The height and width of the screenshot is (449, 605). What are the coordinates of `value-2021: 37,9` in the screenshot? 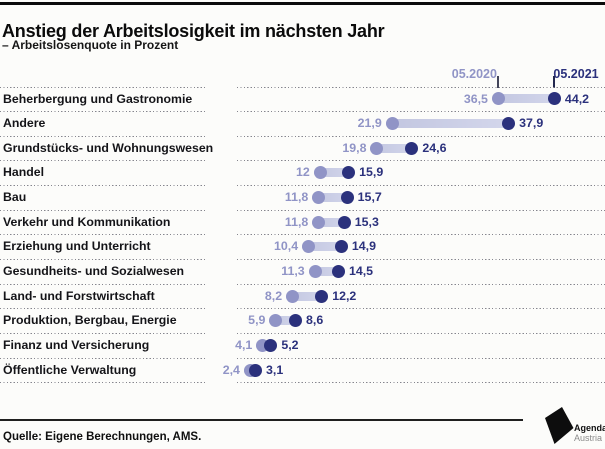 It's located at (531, 123).